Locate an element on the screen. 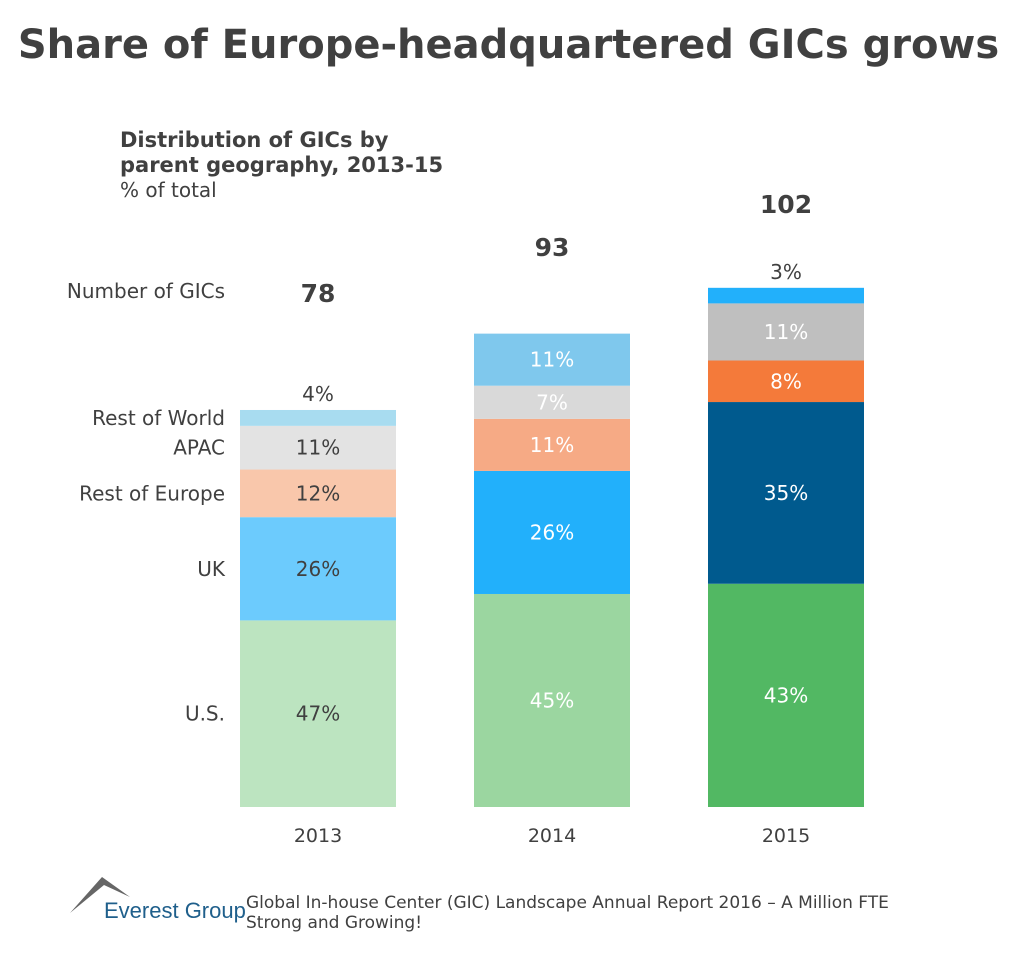 This screenshot has width=1017, height=967. data-label: 4% is located at coordinates (318, 394).